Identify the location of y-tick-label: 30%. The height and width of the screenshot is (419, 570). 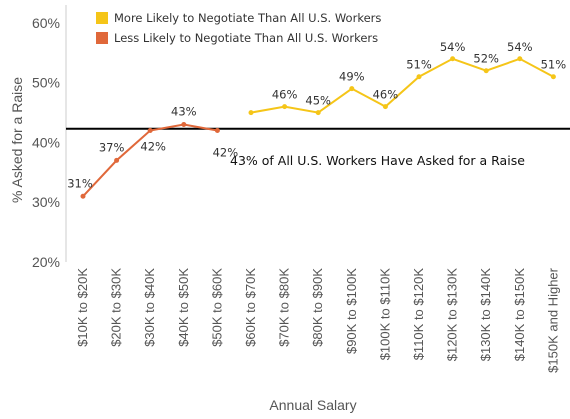
(46, 202).